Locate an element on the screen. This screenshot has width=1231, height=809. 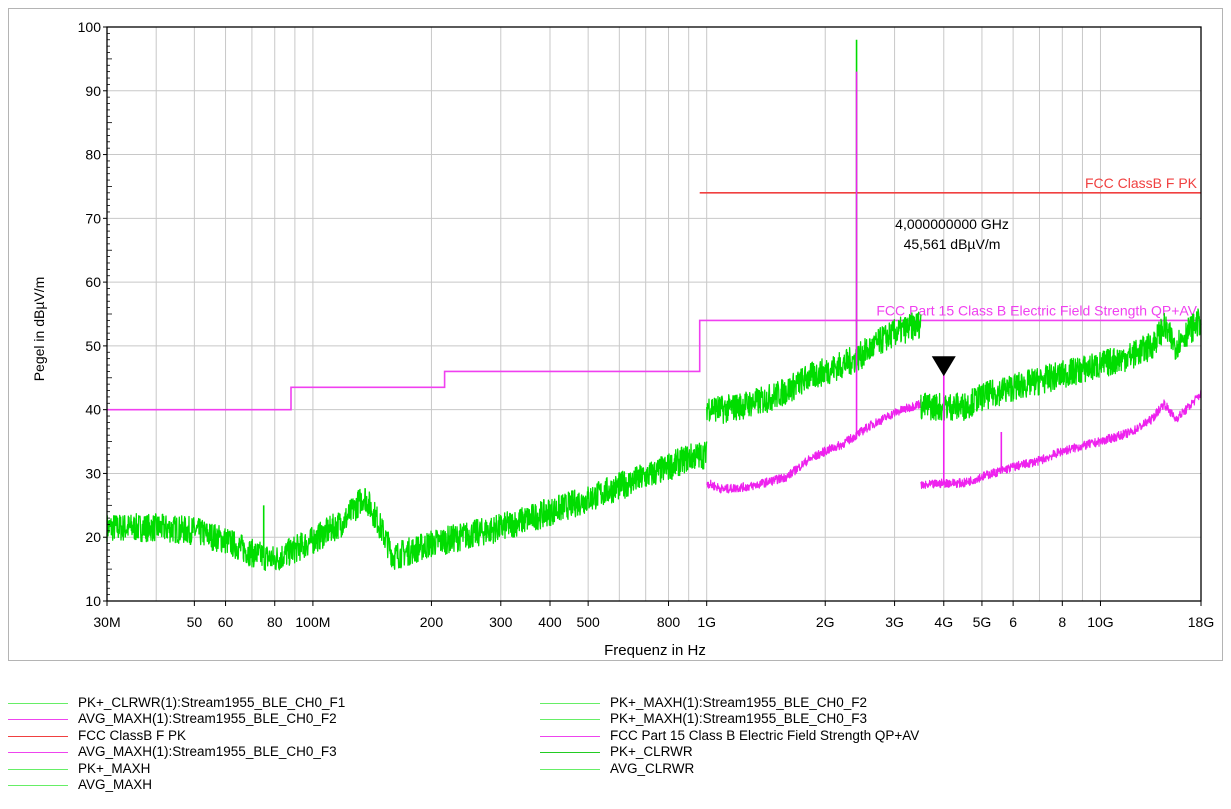
x-tick-label: 50 is located at coordinates (195, 622).